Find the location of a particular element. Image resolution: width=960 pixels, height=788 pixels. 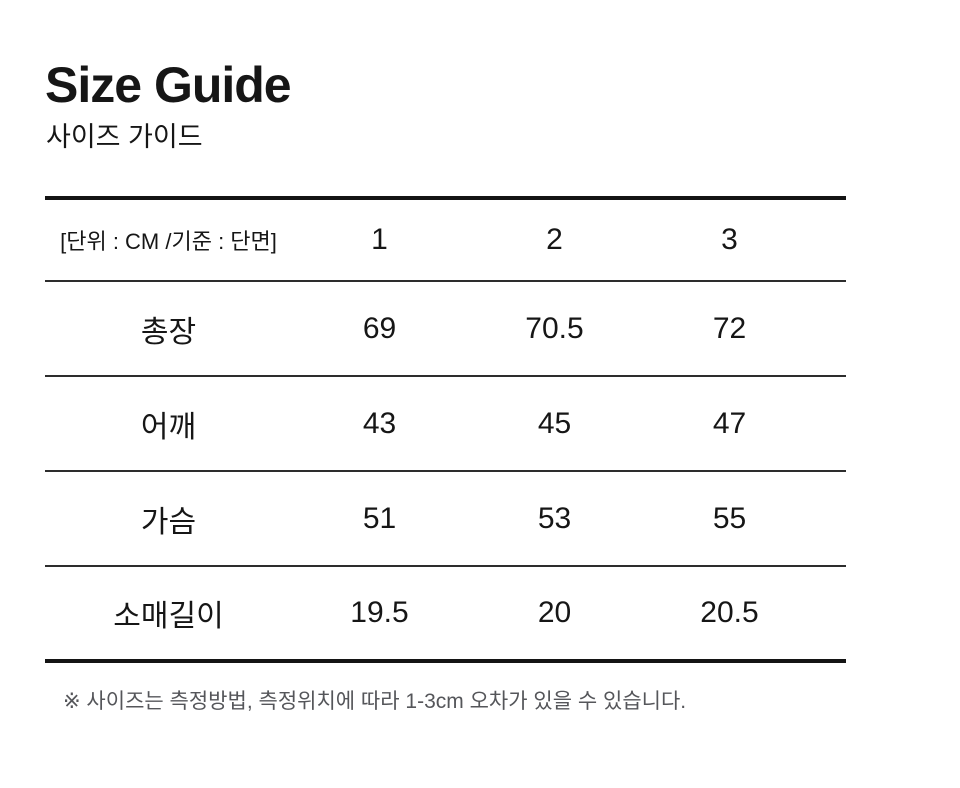

cell-value: 55 is located at coordinates (729, 518).